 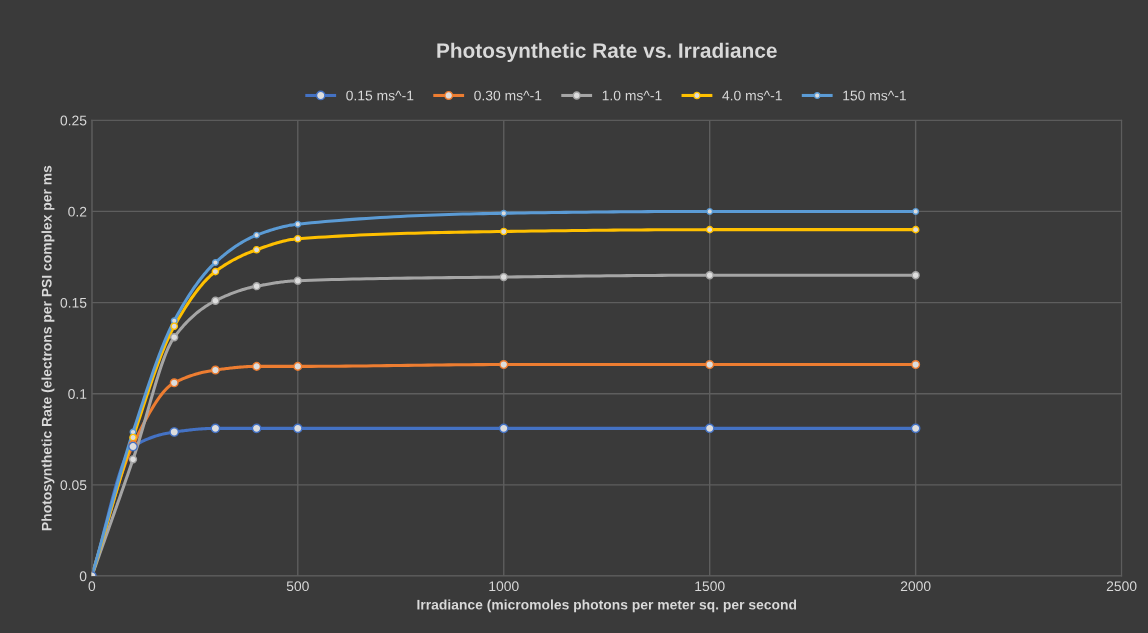 I want to click on y-tick-label: 0.05, so click(x=73, y=485).